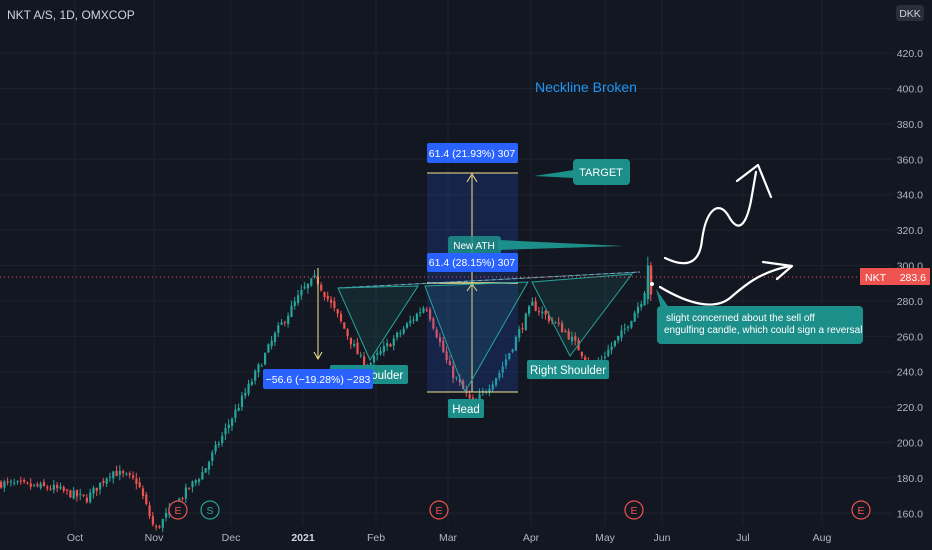 The width and height of the screenshot is (932, 550). I want to click on currency-badge, so click(910, 13).